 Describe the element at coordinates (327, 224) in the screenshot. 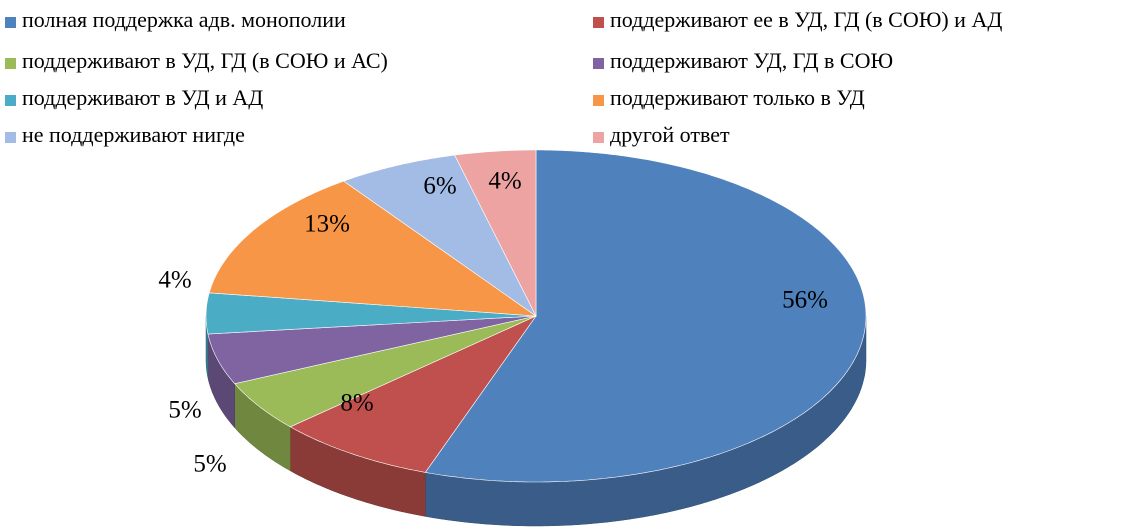

I see `data-label: 13%` at that location.